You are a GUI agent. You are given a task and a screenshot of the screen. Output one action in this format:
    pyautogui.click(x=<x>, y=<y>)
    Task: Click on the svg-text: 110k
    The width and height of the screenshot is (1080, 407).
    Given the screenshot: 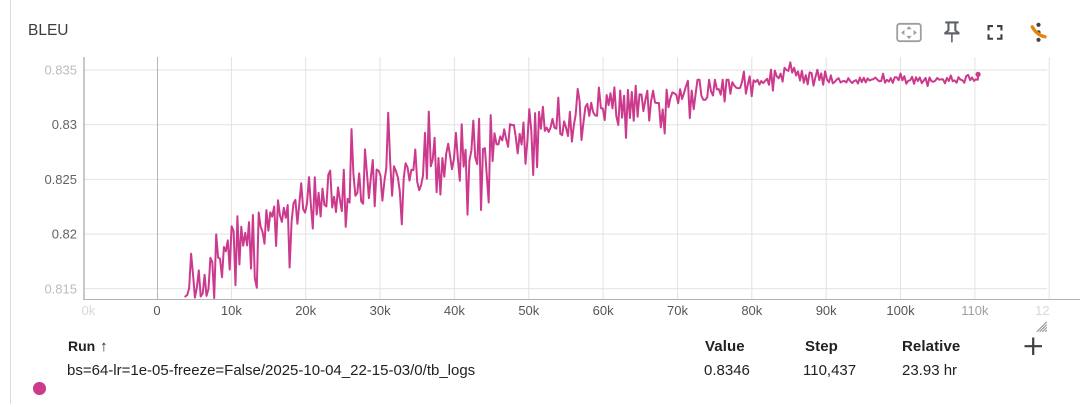 What is the action you would take?
    pyautogui.click(x=975, y=310)
    